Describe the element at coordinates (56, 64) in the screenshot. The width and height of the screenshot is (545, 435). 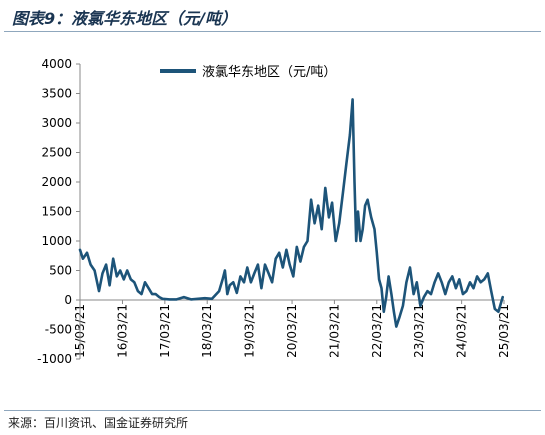
I see `y-tick-label: 4000` at that location.